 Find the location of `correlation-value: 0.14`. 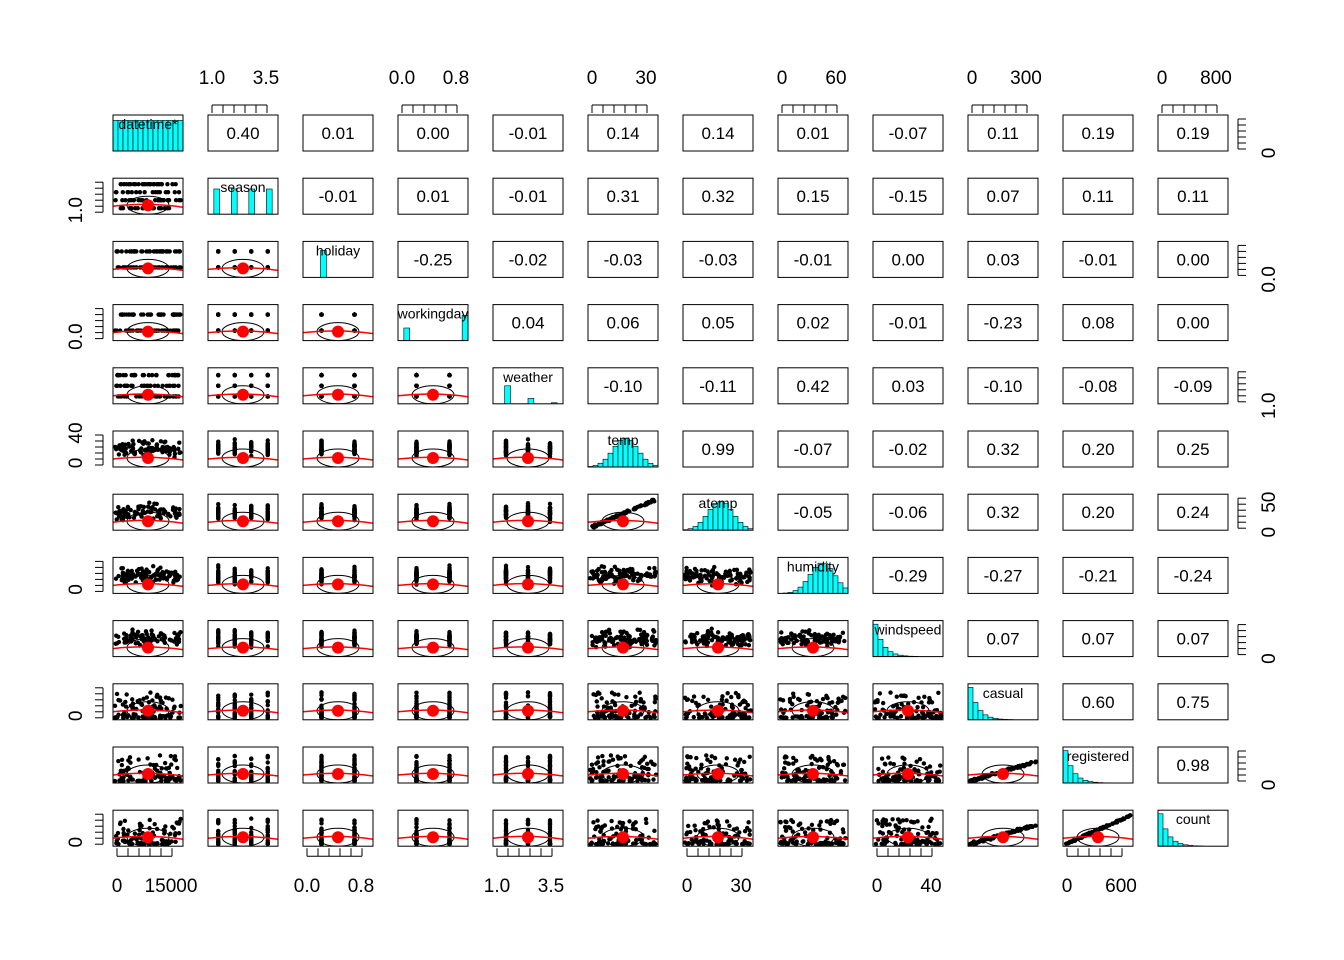

correlation-value: 0.14 is located at coordinates (717, 133).